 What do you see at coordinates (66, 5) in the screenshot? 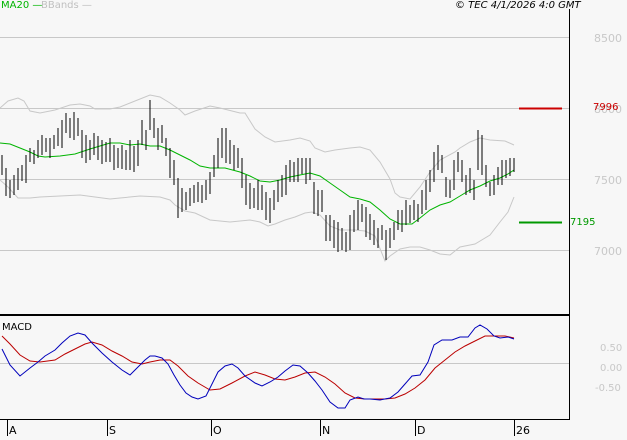
I see `legend-bbands: BBands —` at bounding box center [66, 5].